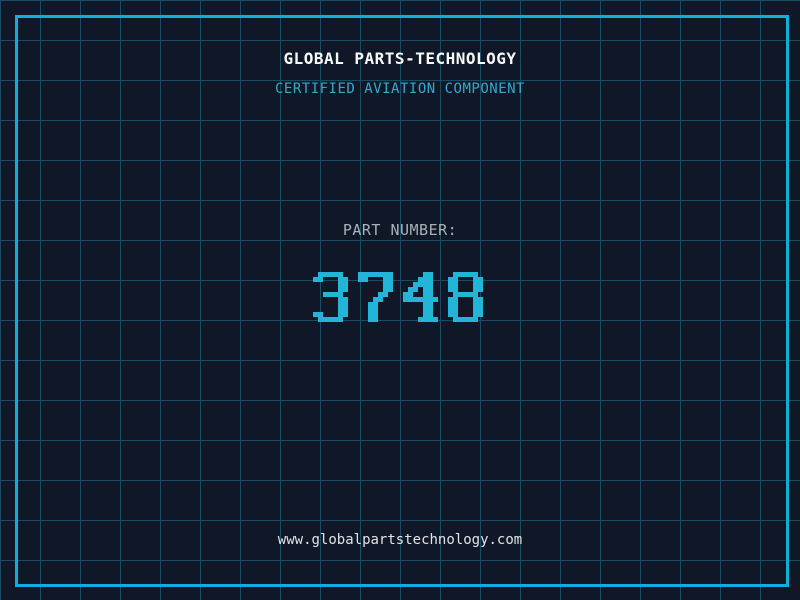  Describe the element at coordinates (400, 297) in the screenshot. I see `part-number-display` at that location.